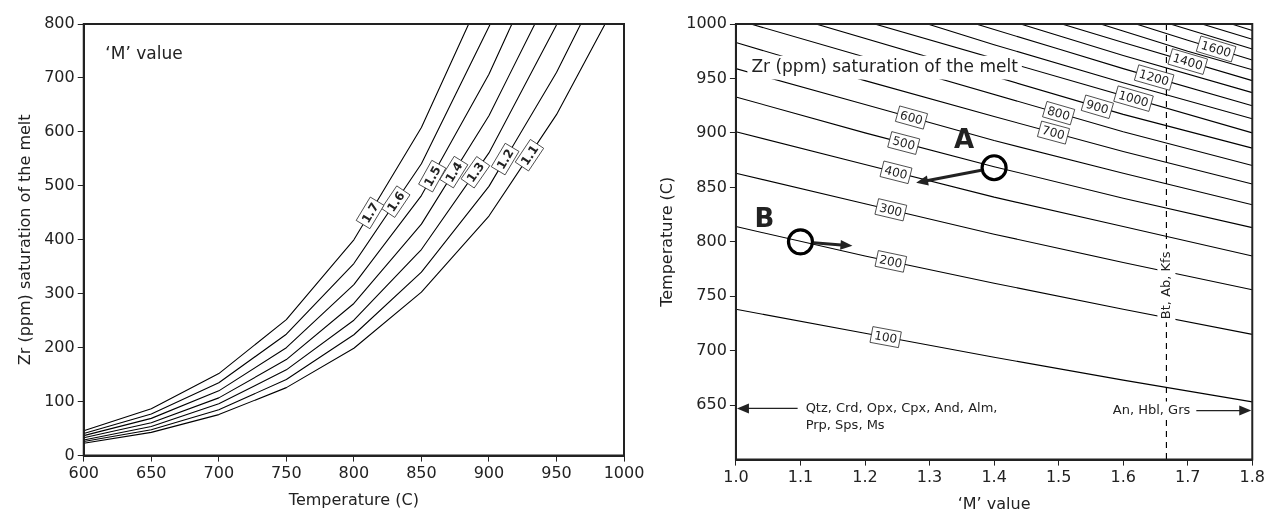 This screenshot has width=1276, height=526. What do you see at coordinates (711, 186) in the screenshot?
I see `y-tick-label: 850` at bounding box center [711, 186].